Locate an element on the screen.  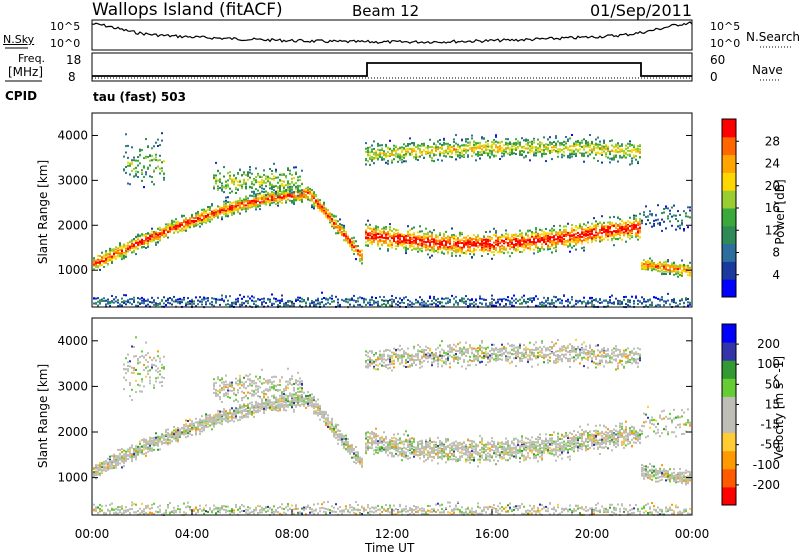
velocity-colorbar-tick-label-7: -200 is located at coordinates (766, 485).